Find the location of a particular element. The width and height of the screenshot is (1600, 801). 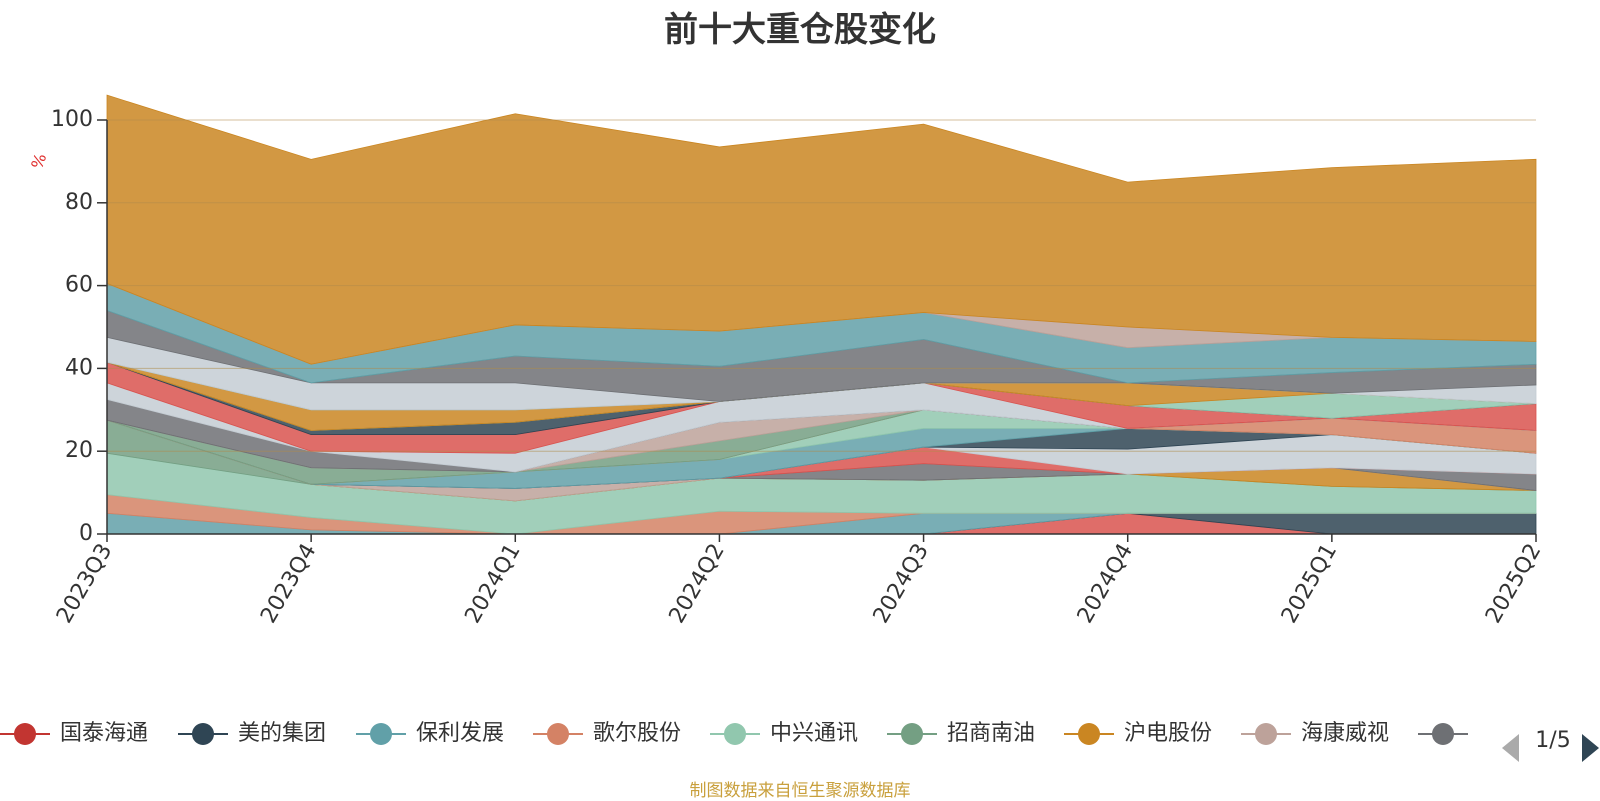

legend-item: 歌尔股份 is located at coordinates (607, 733).